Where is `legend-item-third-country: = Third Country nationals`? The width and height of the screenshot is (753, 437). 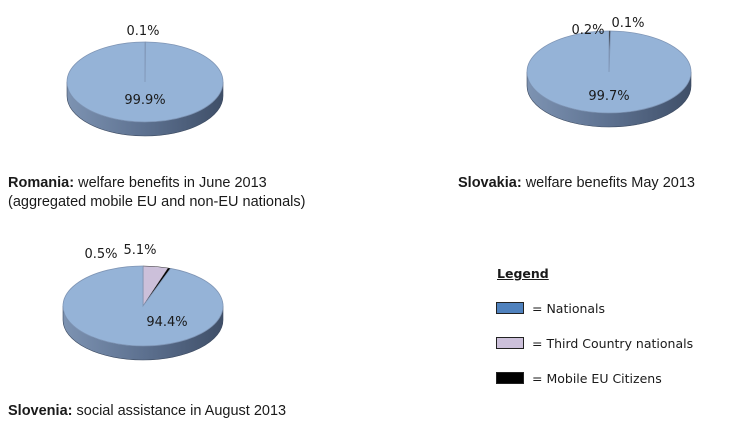
legend-item-third-country: = Third Country nationals is located at coordinates (594, 343).